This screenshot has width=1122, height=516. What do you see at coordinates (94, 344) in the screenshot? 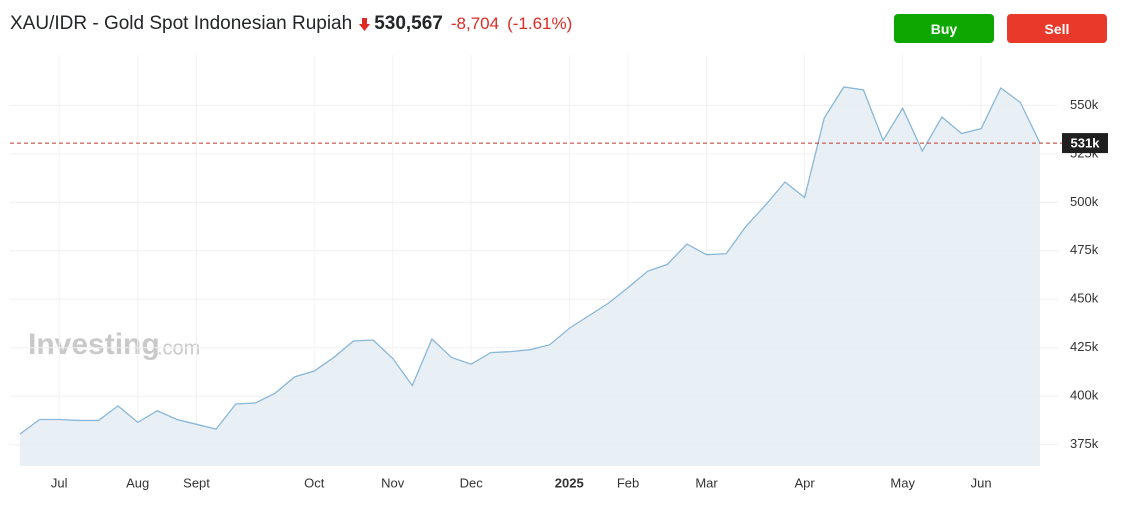
I see `watermark-brand: Investing` at bounding box center [94, 344].